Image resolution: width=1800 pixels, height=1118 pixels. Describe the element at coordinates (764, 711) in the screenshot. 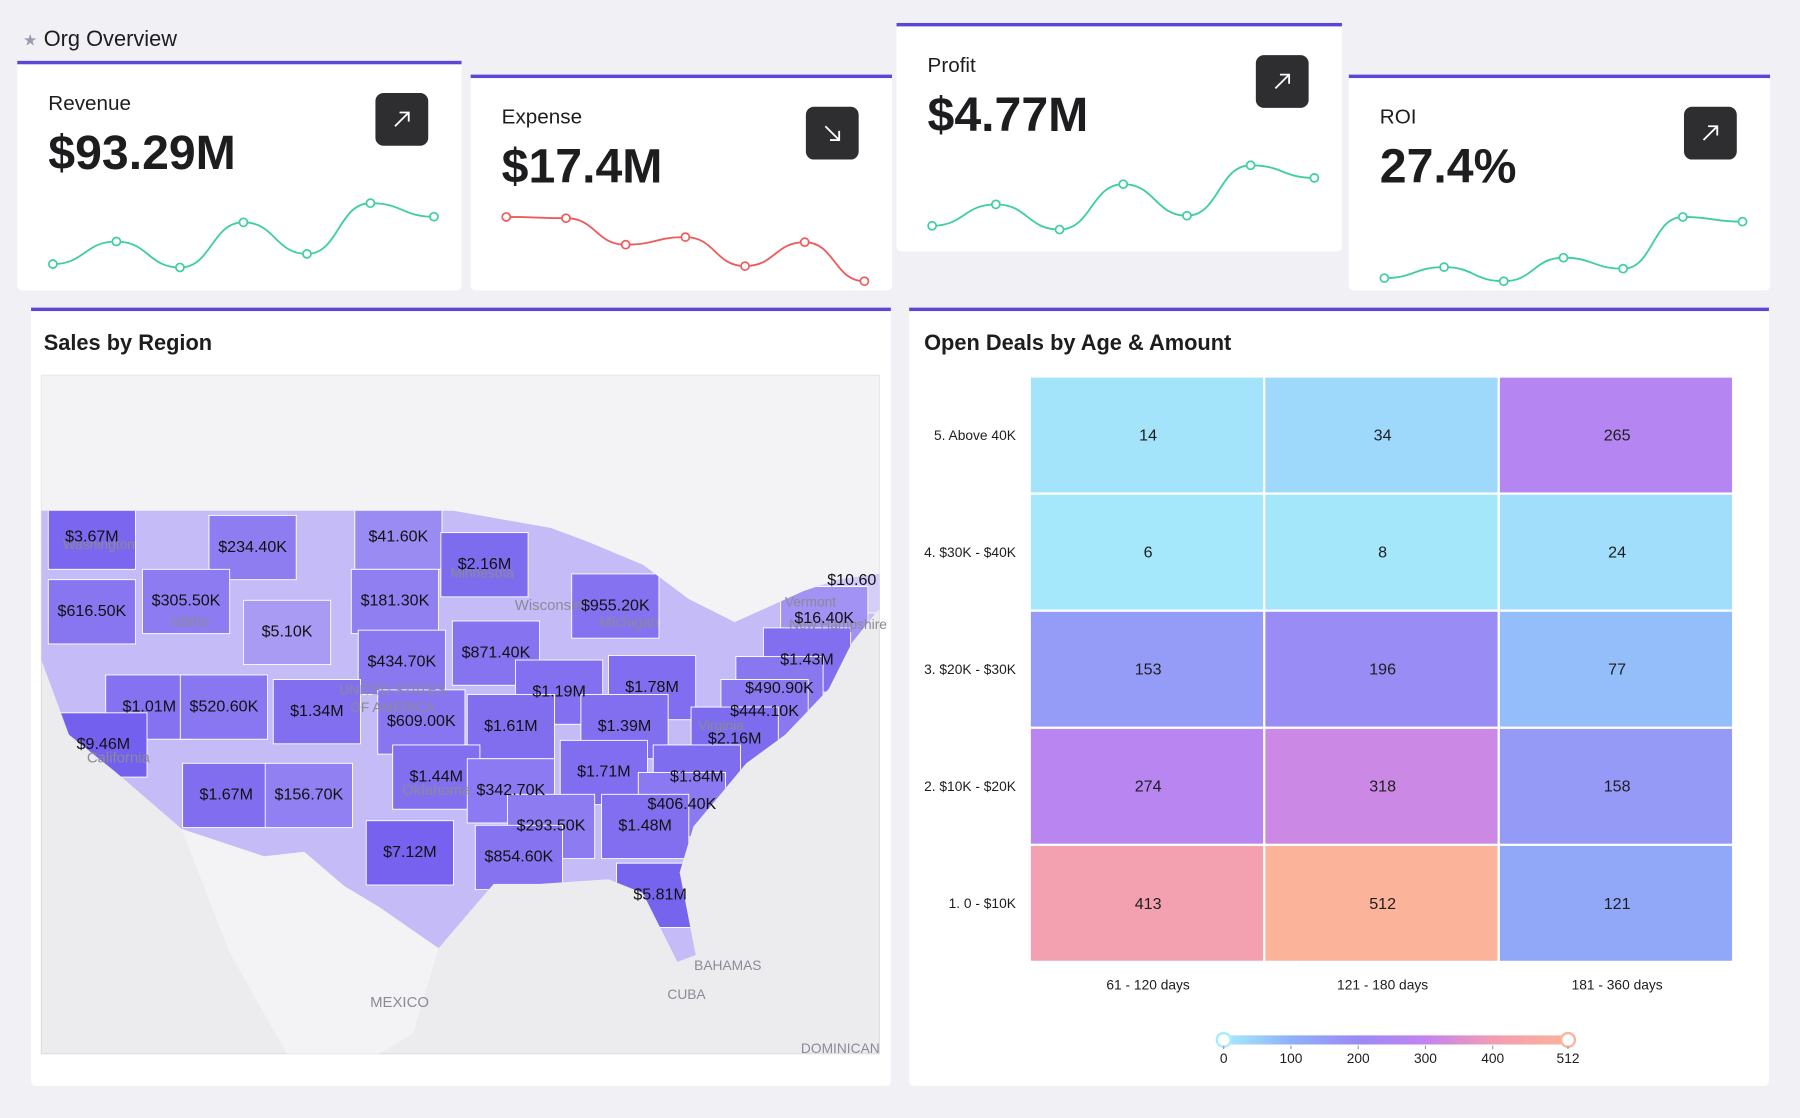

I see `state-value-label: $444.10K` at that location.